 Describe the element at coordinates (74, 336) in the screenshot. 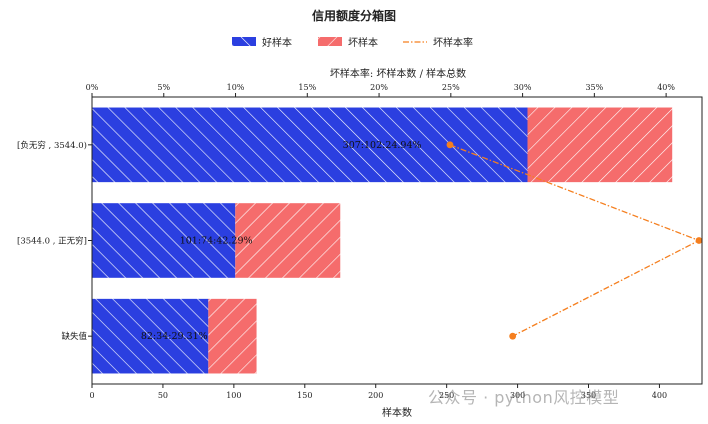

I see `category-label: 缺失值` at that location.